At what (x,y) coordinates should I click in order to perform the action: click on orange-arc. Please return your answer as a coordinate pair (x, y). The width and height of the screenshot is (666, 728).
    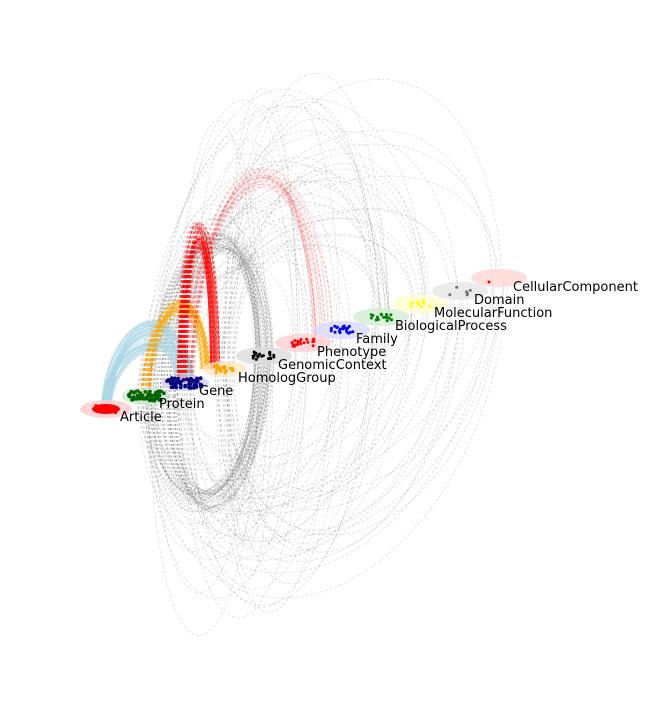
    Looking at the image, I should click on (175, 352).